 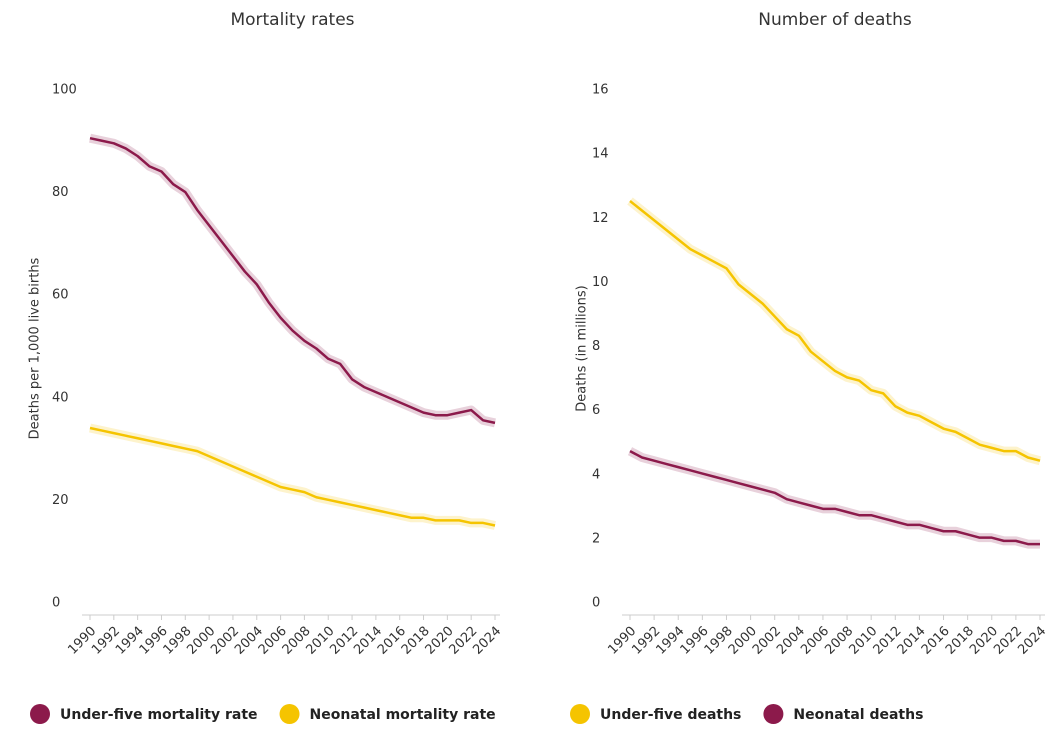 I want to click on chart-title: Mortality rates, so click(x=292, y=20).